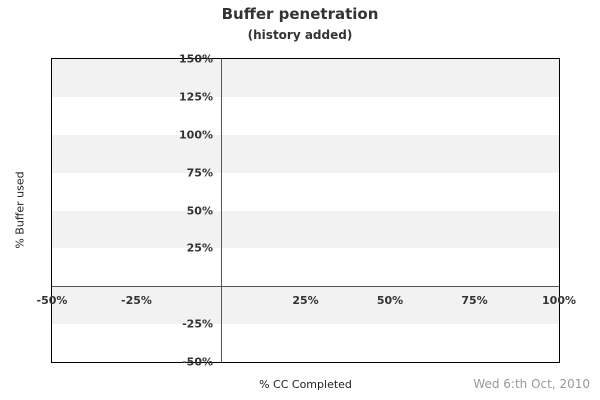 This screenshot has width=600, height=400. Describe the element at coordinates (305, 301) in the screenshot. I see `x-tick-label: 25%` at that location.